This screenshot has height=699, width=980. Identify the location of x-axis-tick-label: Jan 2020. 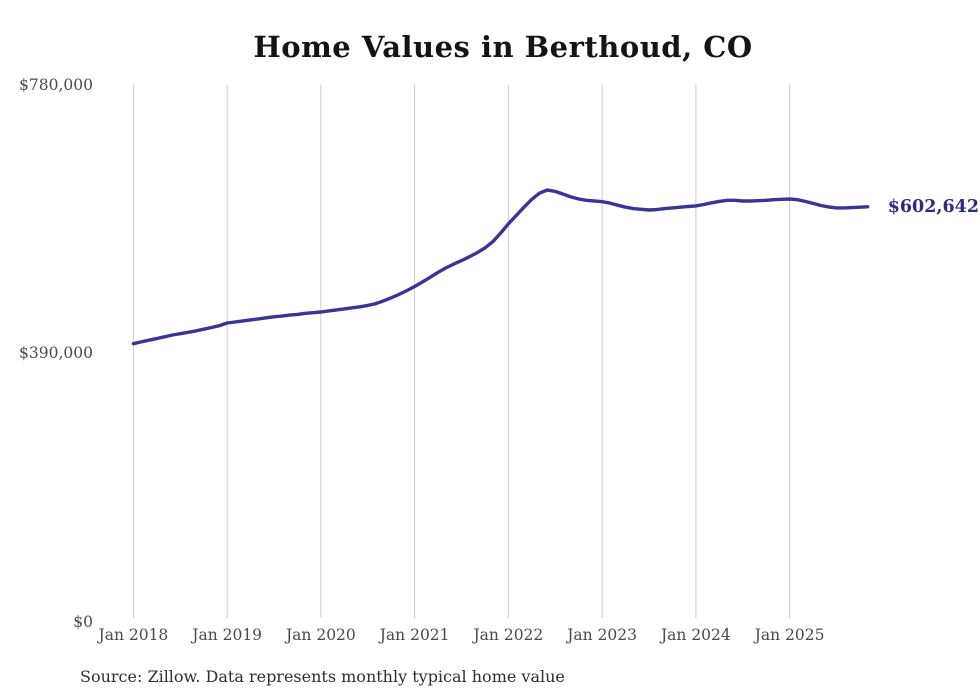
(320, 635).